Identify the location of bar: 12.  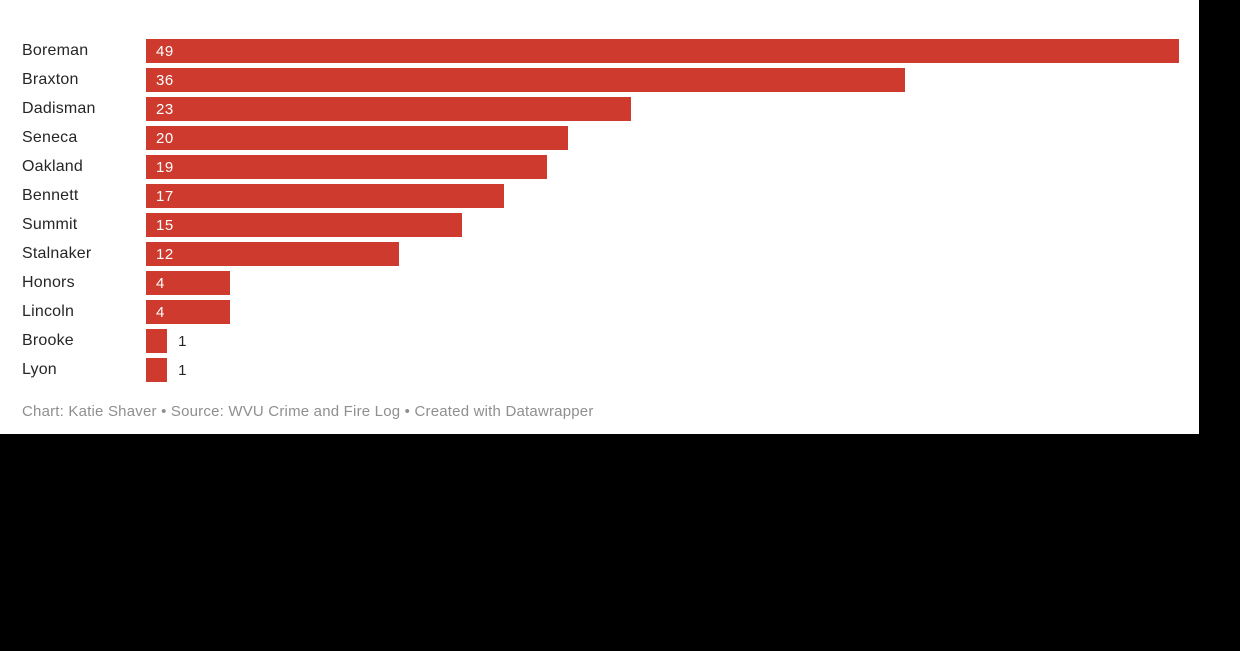
(272, 254).